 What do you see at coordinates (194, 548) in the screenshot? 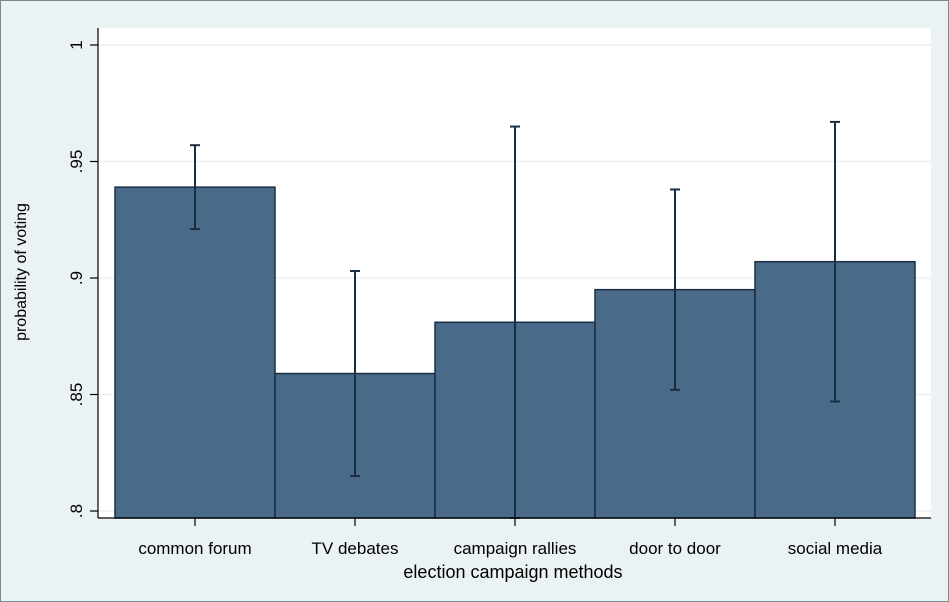
I see `x-tick-label: common forum` at bounding box center [194, 548].